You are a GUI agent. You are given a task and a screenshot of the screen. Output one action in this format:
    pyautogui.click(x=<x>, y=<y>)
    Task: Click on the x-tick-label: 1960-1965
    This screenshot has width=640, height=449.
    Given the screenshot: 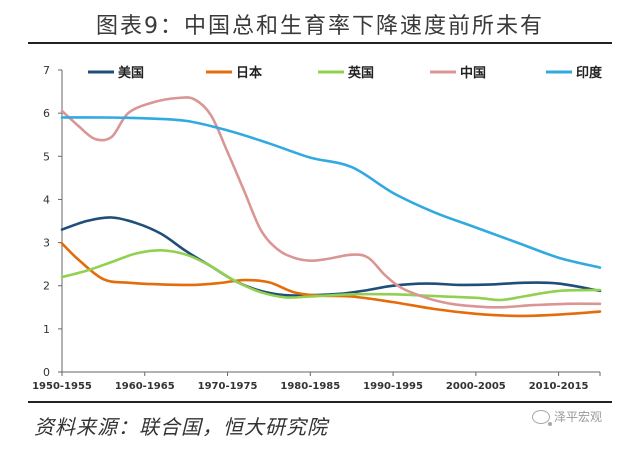 What is the action you would take?
    pyautogui.click(x=145, y=386)
    